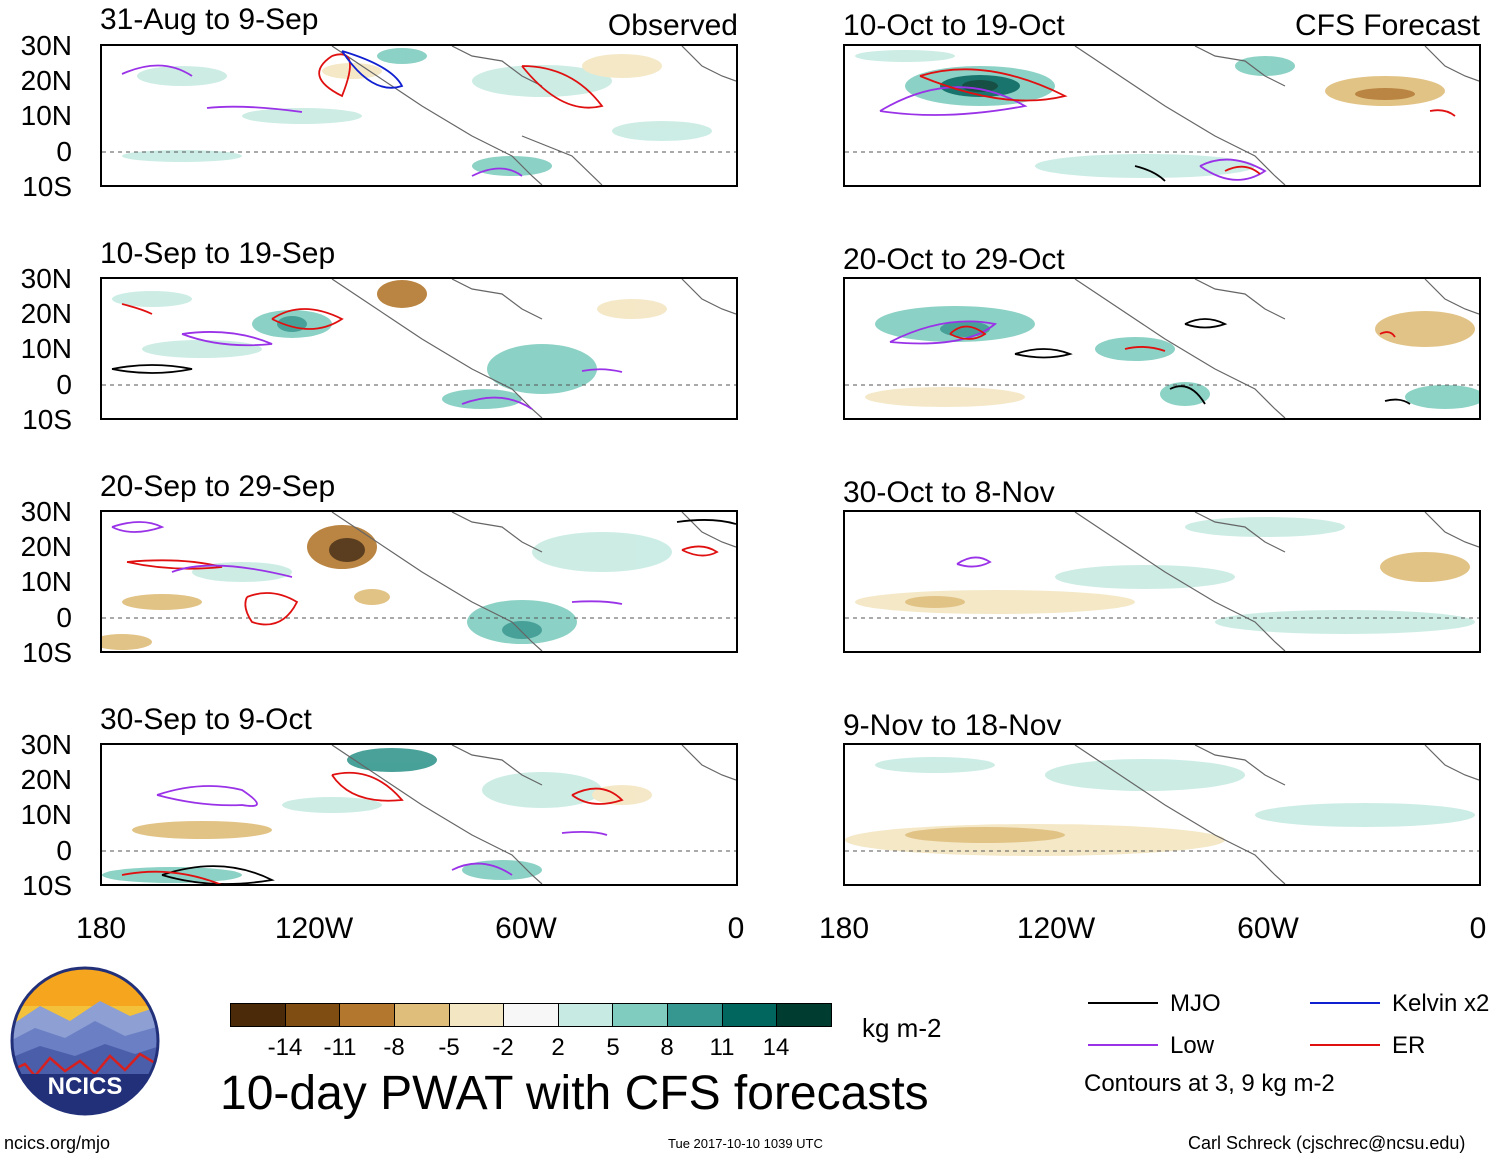  Describe the element at coordinates (285, 1047) in the screenshot. I see `colorbar-label: -14` at that location.